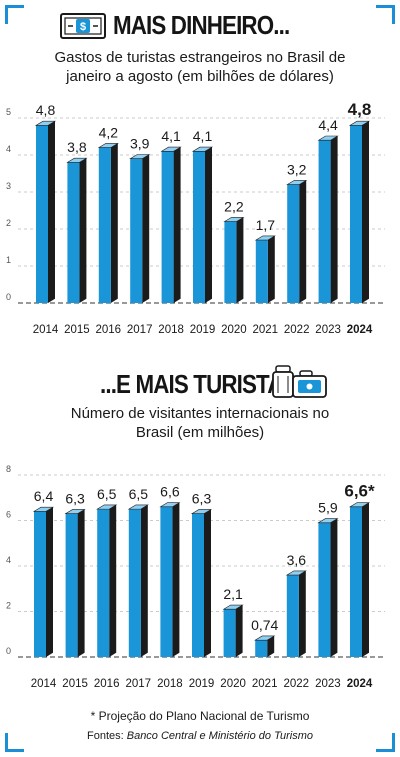 The image size is (400, 757). What do you see at coordinates (8, 149) in the screenshot?
I see `y-tick-label: 4` at bounding box center [8, 149].